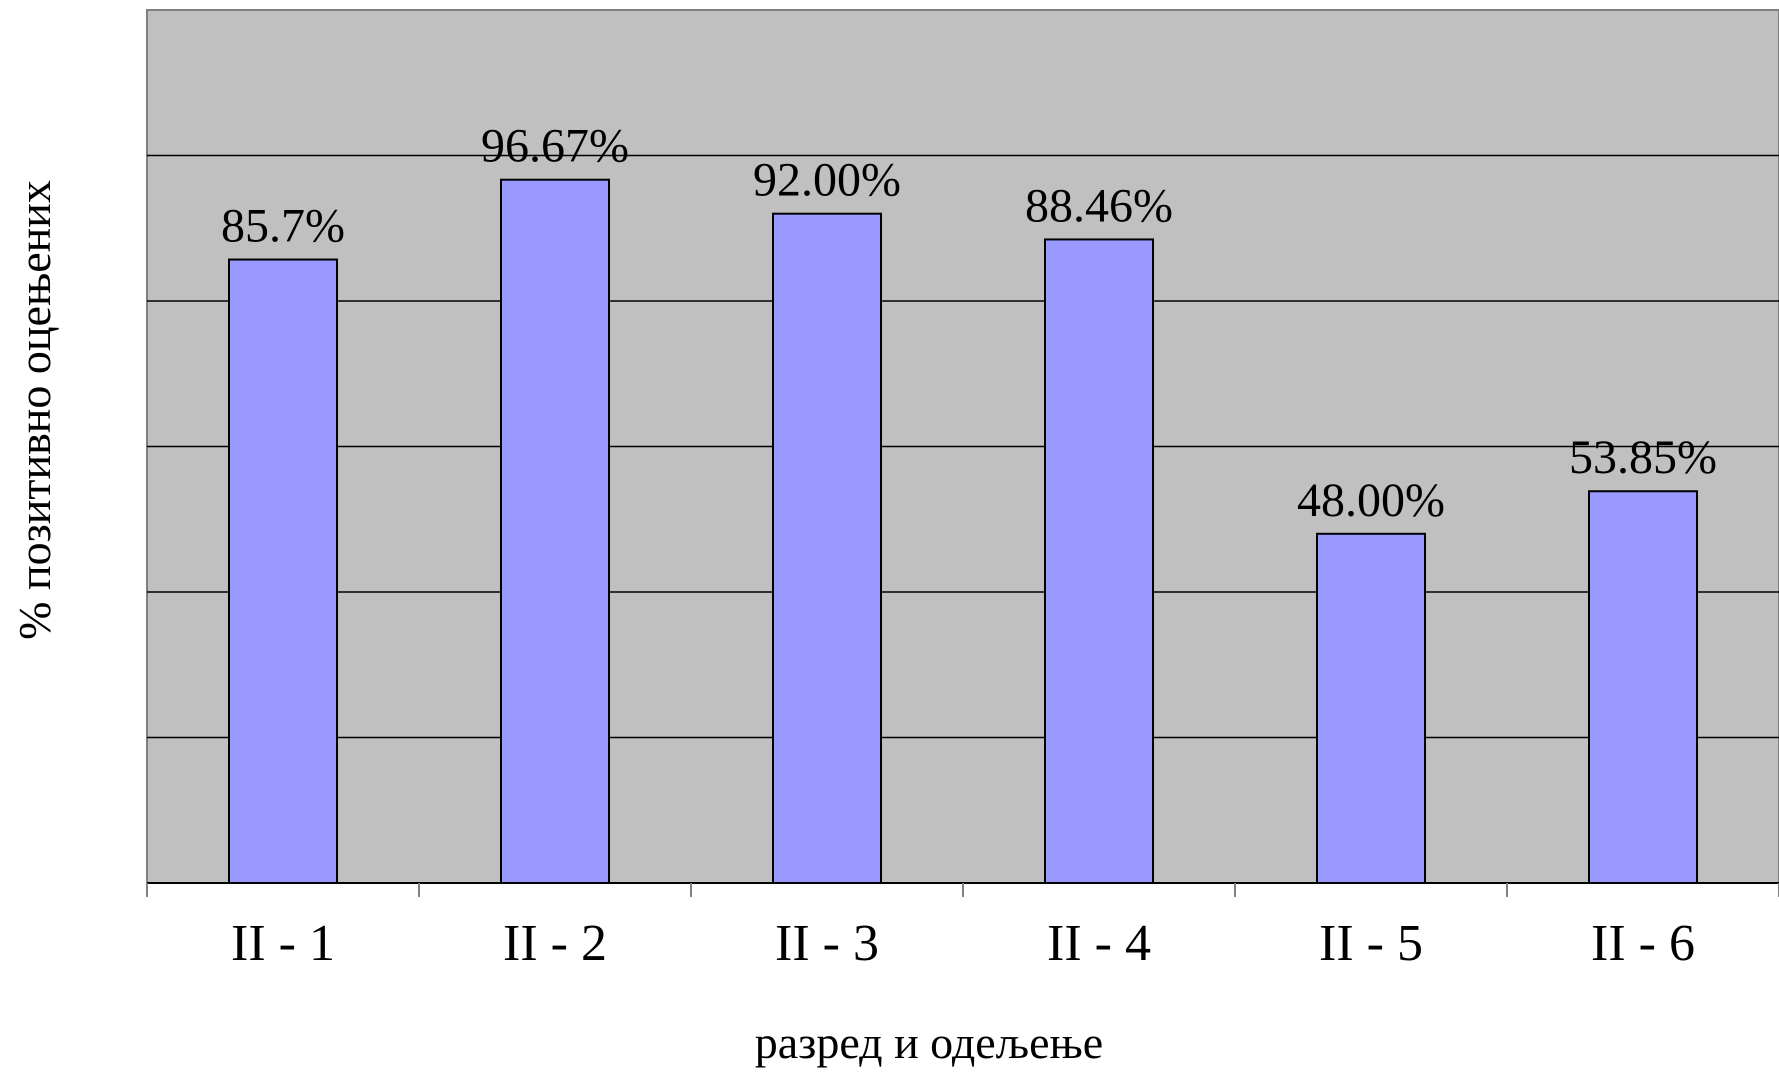  I want to click on data-label-1: 85.7%, so click(283, 226).